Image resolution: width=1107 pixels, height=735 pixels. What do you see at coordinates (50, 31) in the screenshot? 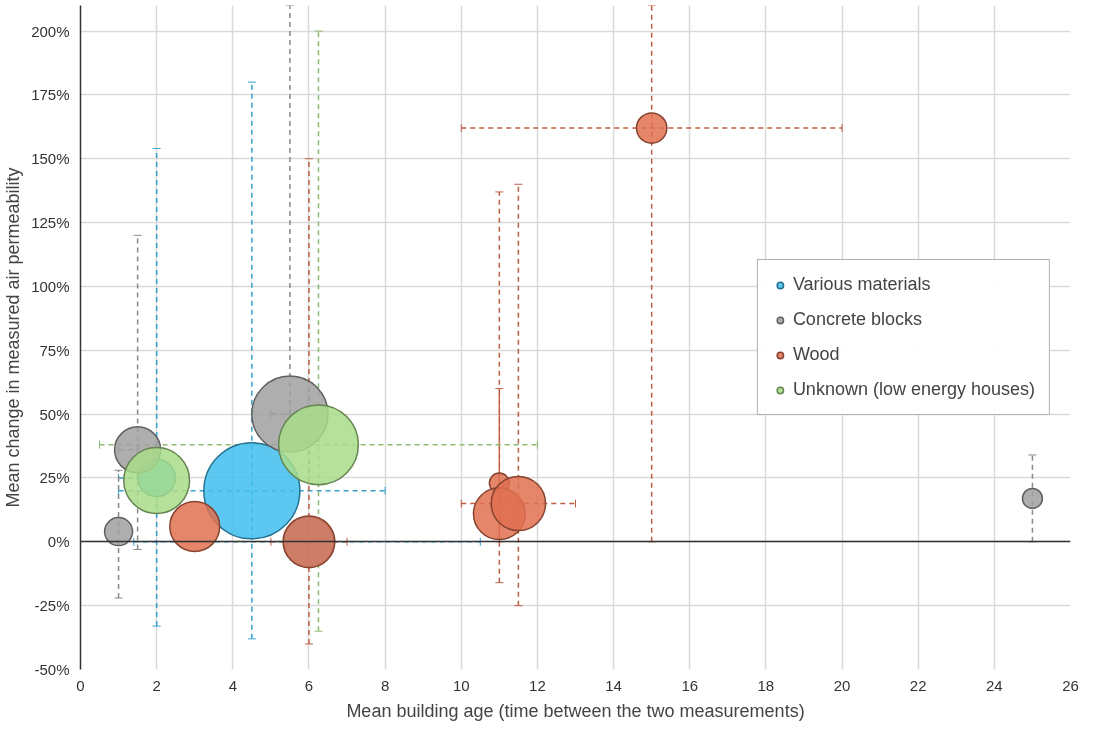
I see `y-tick-label: 200%` at bounding box center [50, 31].